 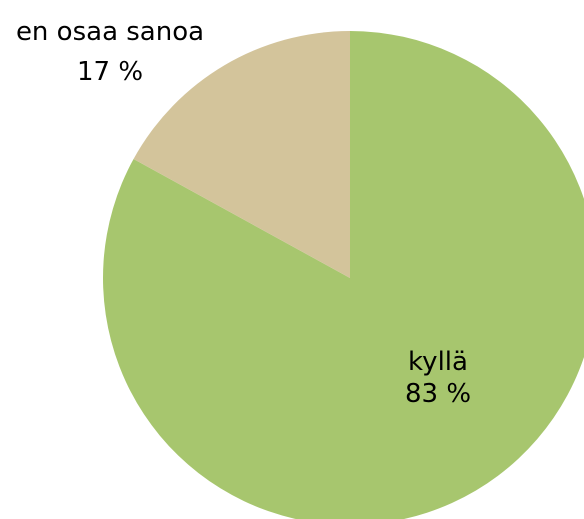 What do you see at coordinates (438, 394) in the screenshot?
I see `slice-value-kylla: 83 %` at bounding box center [438, 394].